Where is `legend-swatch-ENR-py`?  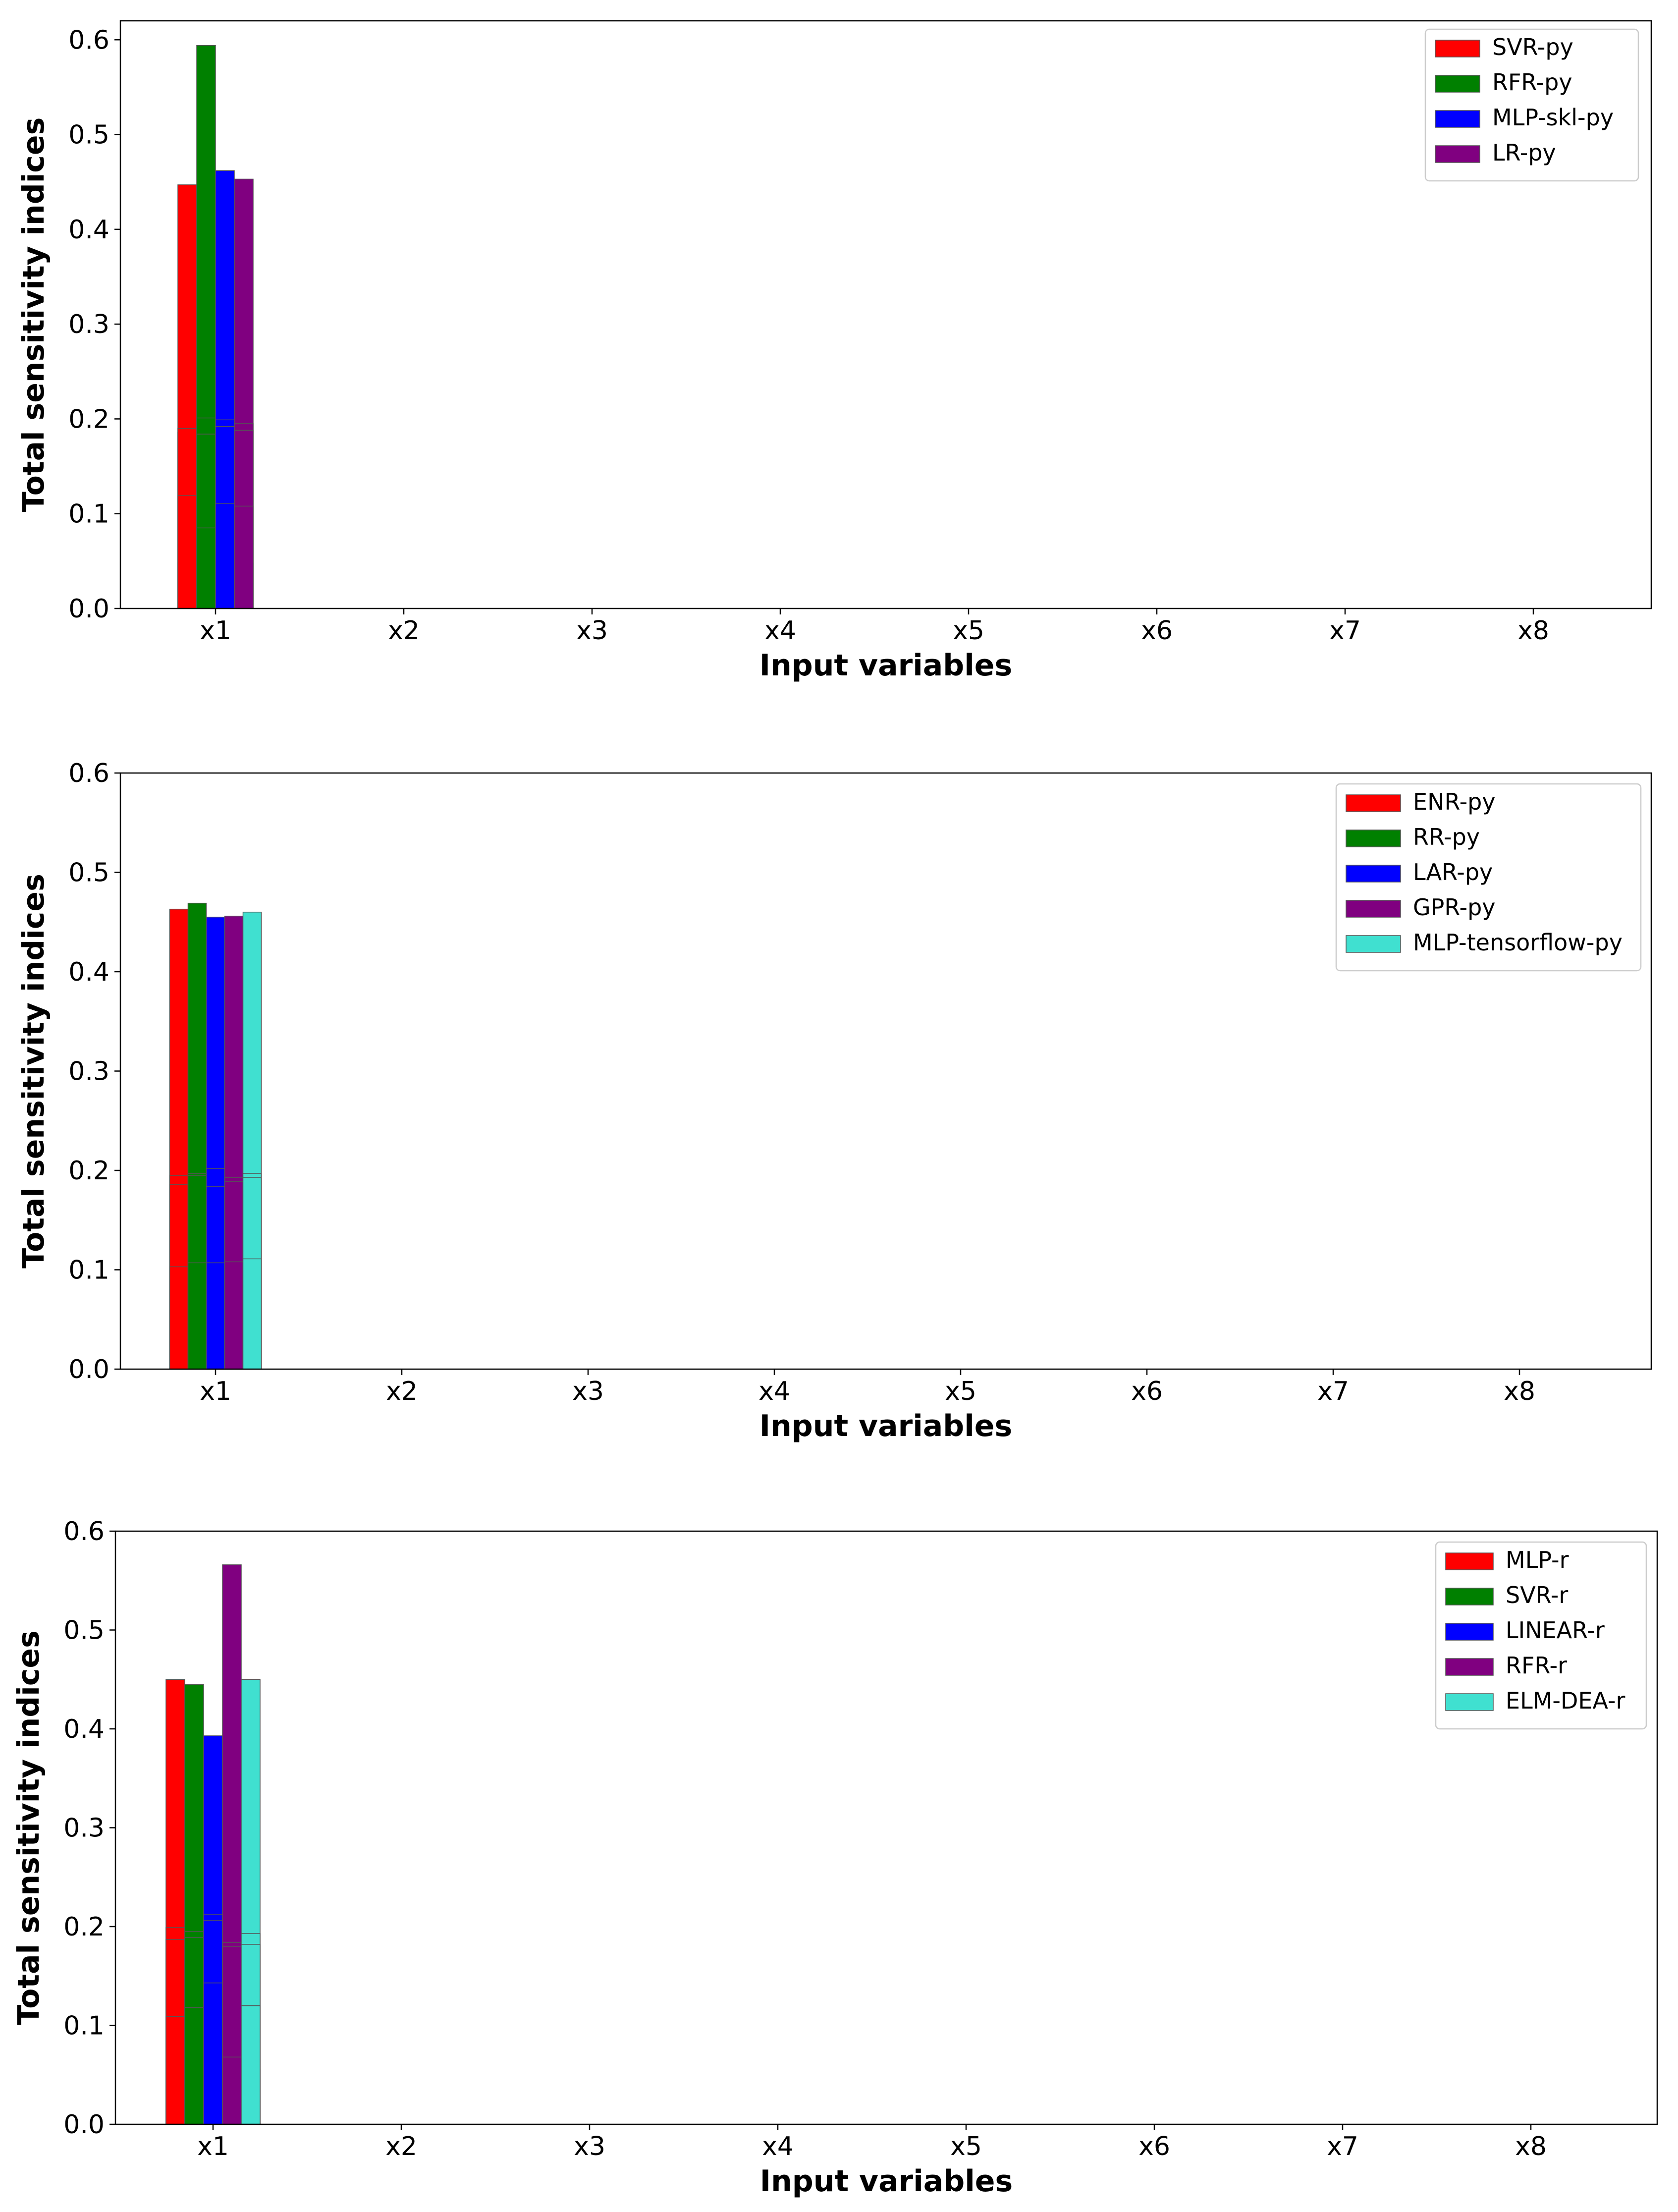 legend-swatch-ENR-py is located at coordinates (1373, 803).